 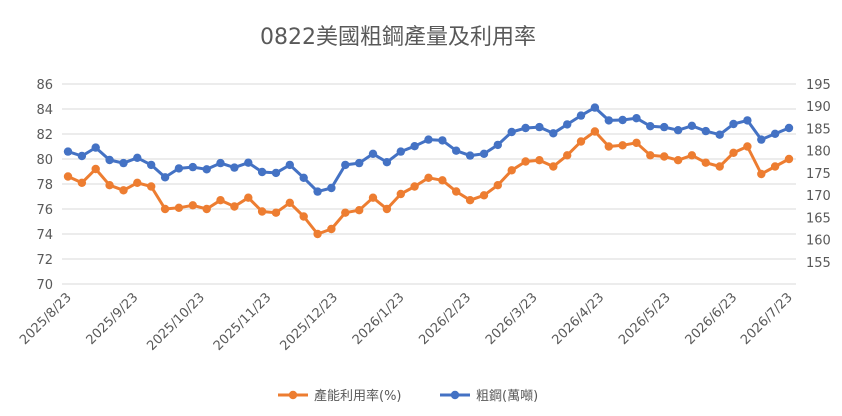 What do you see at coordinates (408, 396) in the screenshot?
I see `legend: 產能利用率(%) 粗鋼(萬噸)` at bounding box center [408, 396].